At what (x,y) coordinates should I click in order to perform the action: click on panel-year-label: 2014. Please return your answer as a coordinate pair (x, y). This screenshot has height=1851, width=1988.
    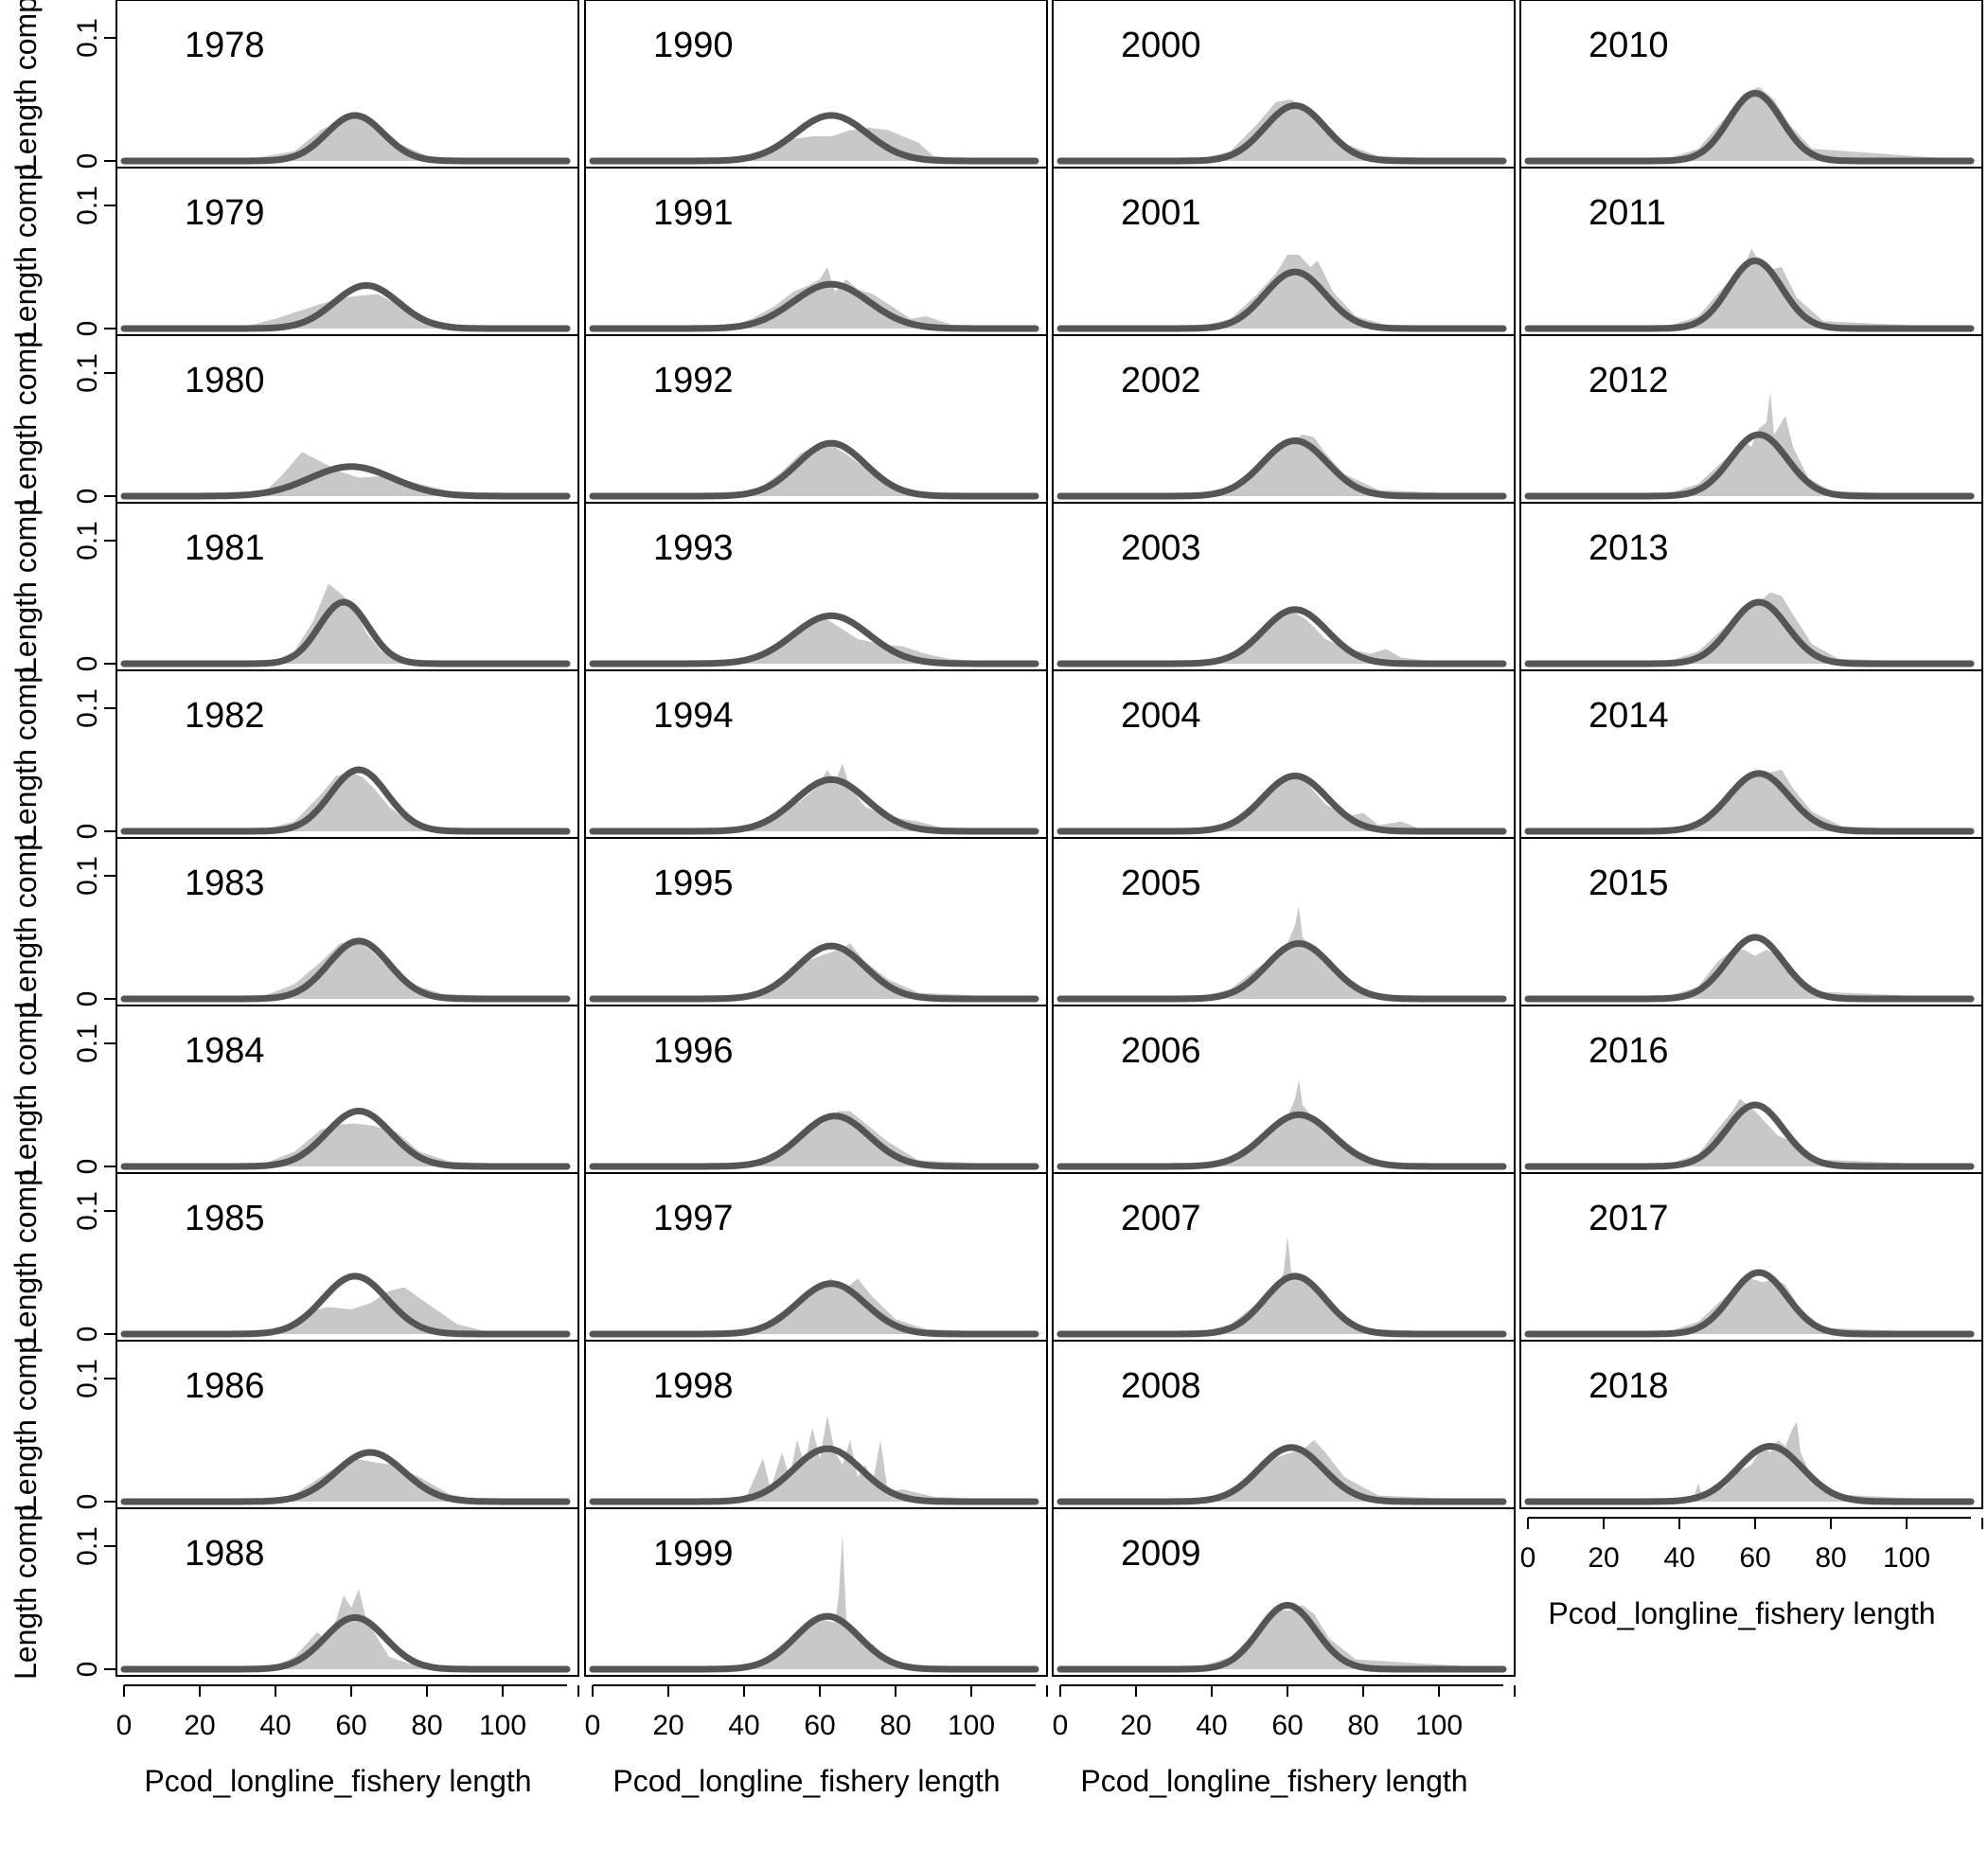
    Looking at the image, I should click on (1629, 716).